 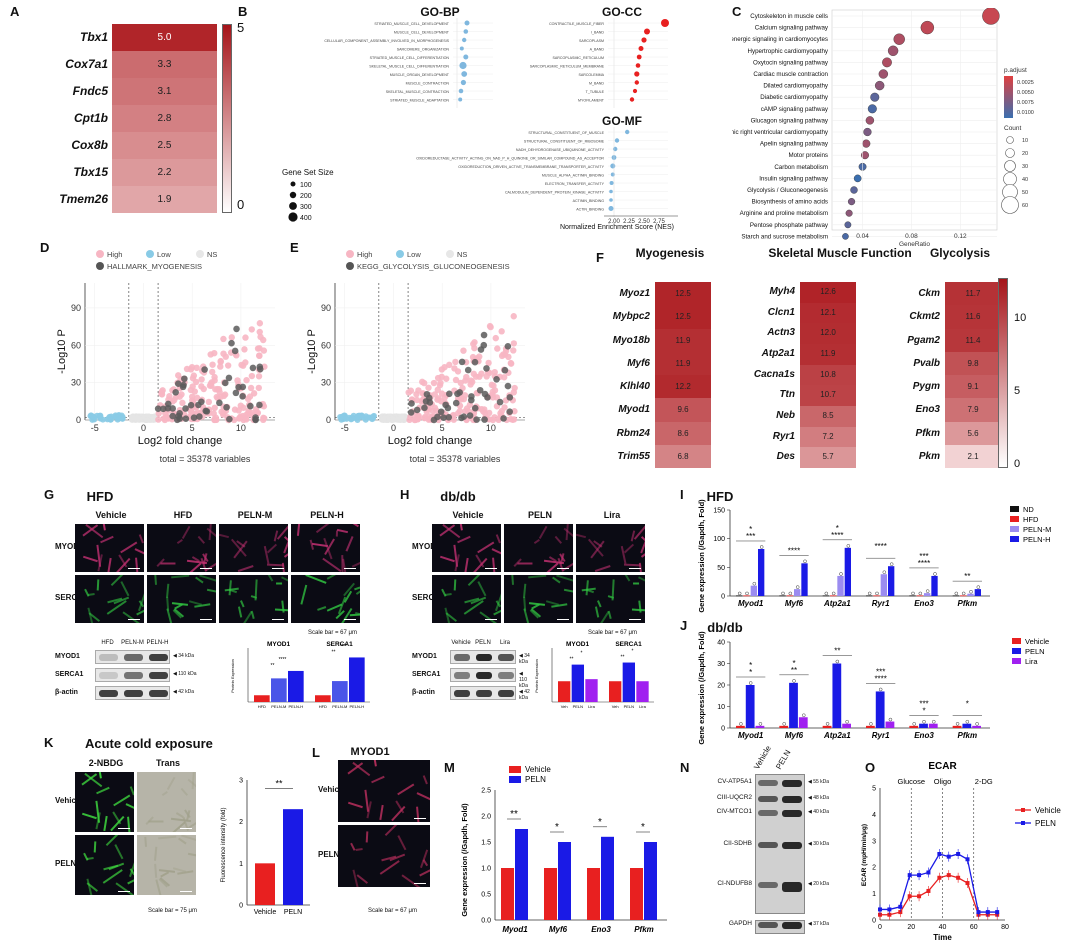 What do you see at coordinates (881, 603) in the screenshot?
I see `gene-x-label: Ryr1` at bounding box center [881, 603].